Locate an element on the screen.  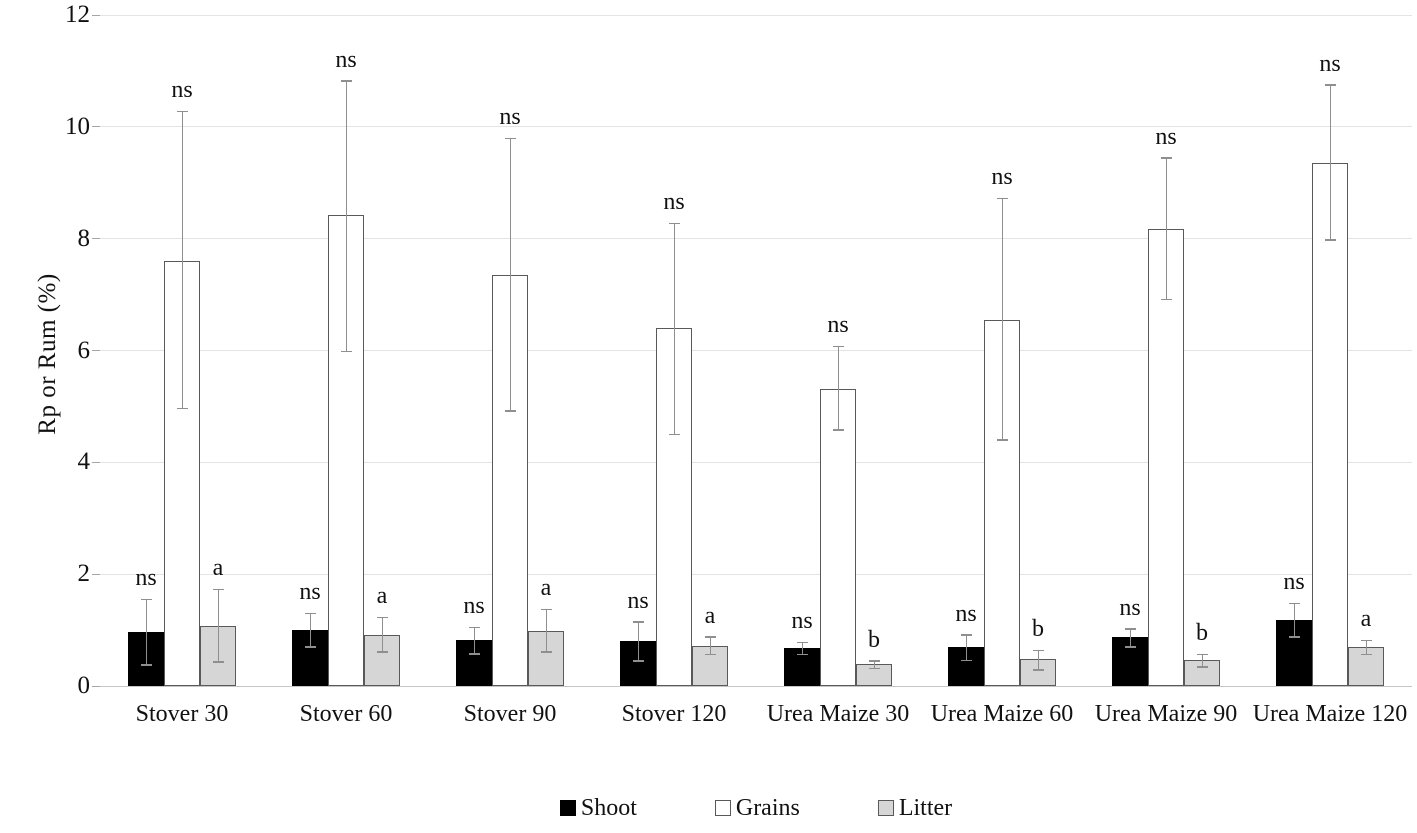
legend-item-shoot: Shoot is located at coordinates (598, 808).